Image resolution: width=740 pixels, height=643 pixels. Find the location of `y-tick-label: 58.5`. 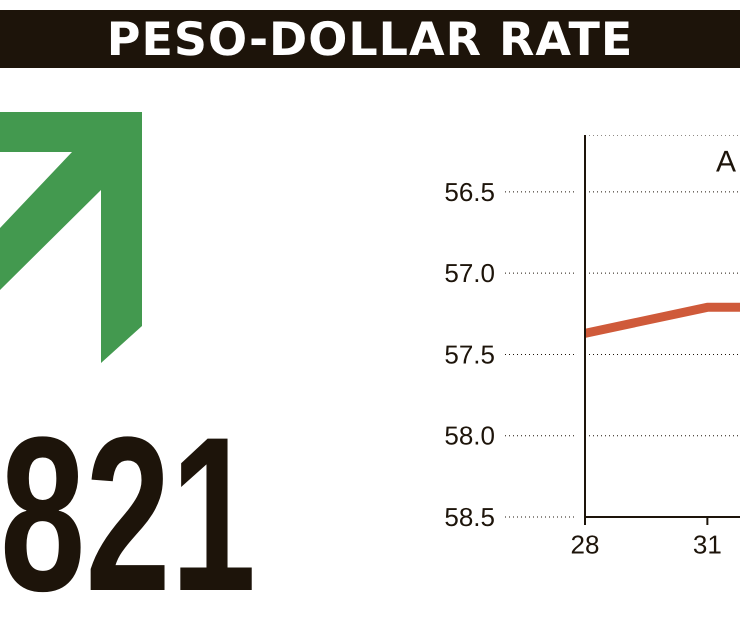

y-tick-label: 58.5 is located at coordinates (469, 517).